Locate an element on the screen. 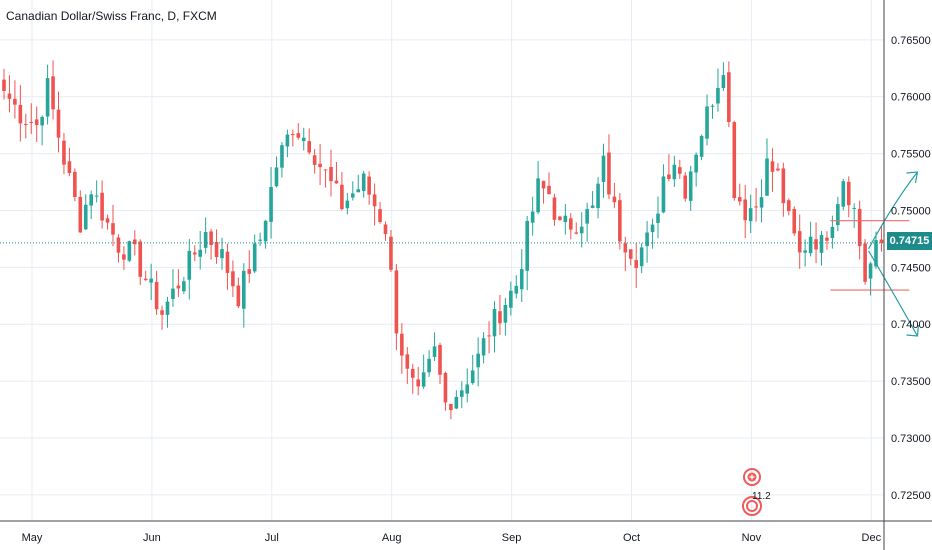 The height and width of the screenshot is (550, 932). time-axis-label: Aug is located at coordinates (392, 538).